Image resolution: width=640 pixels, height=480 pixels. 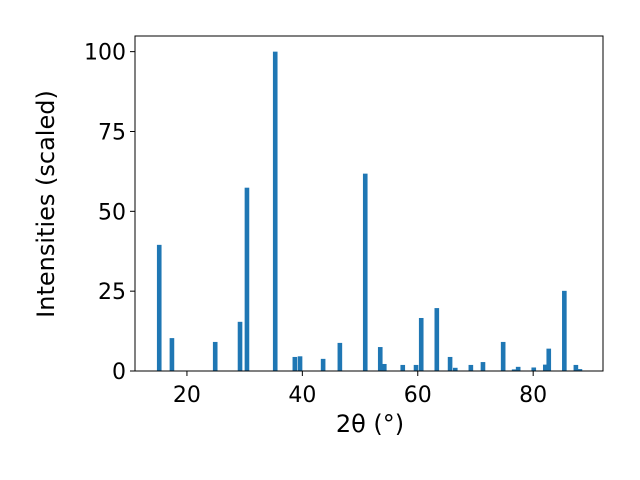 What do you see at coordinates (112, 132) in the screenshot?
I see `y-tick-label: 75` at bounding box center [112, 132].